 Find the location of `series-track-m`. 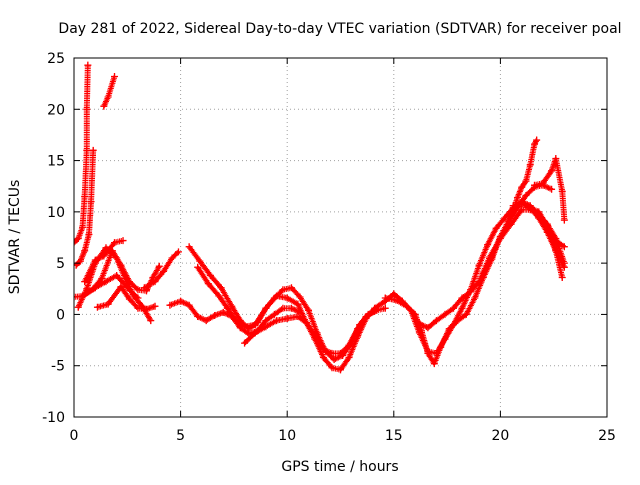

series-track-m is located at coordinates (310, 332).